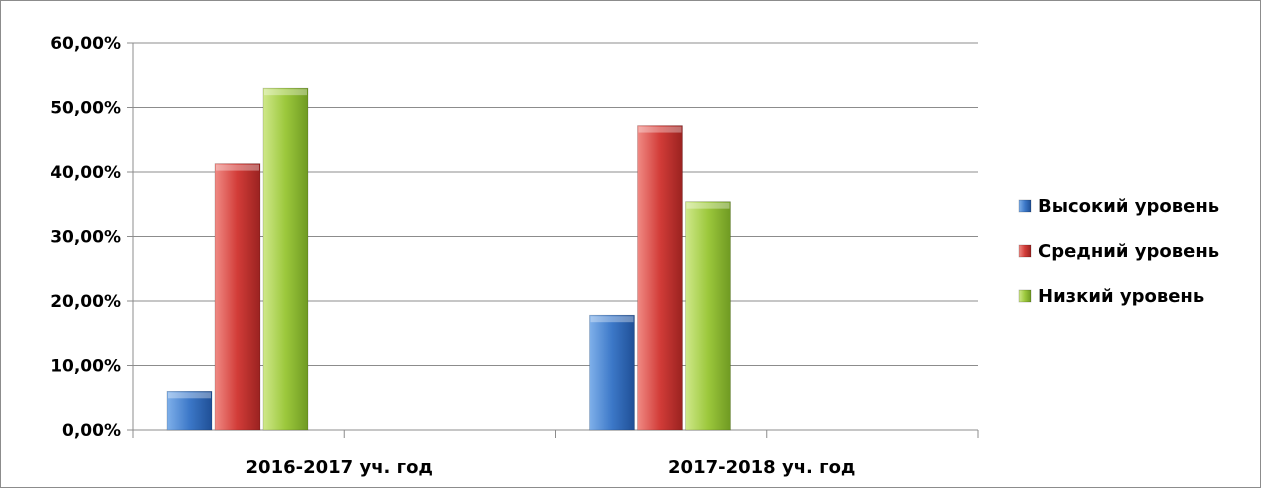 The height and width of the screenshot is (492, 1261). I want to click on x-tick-label: 2017-2018 уч. год, so click(761, 467).